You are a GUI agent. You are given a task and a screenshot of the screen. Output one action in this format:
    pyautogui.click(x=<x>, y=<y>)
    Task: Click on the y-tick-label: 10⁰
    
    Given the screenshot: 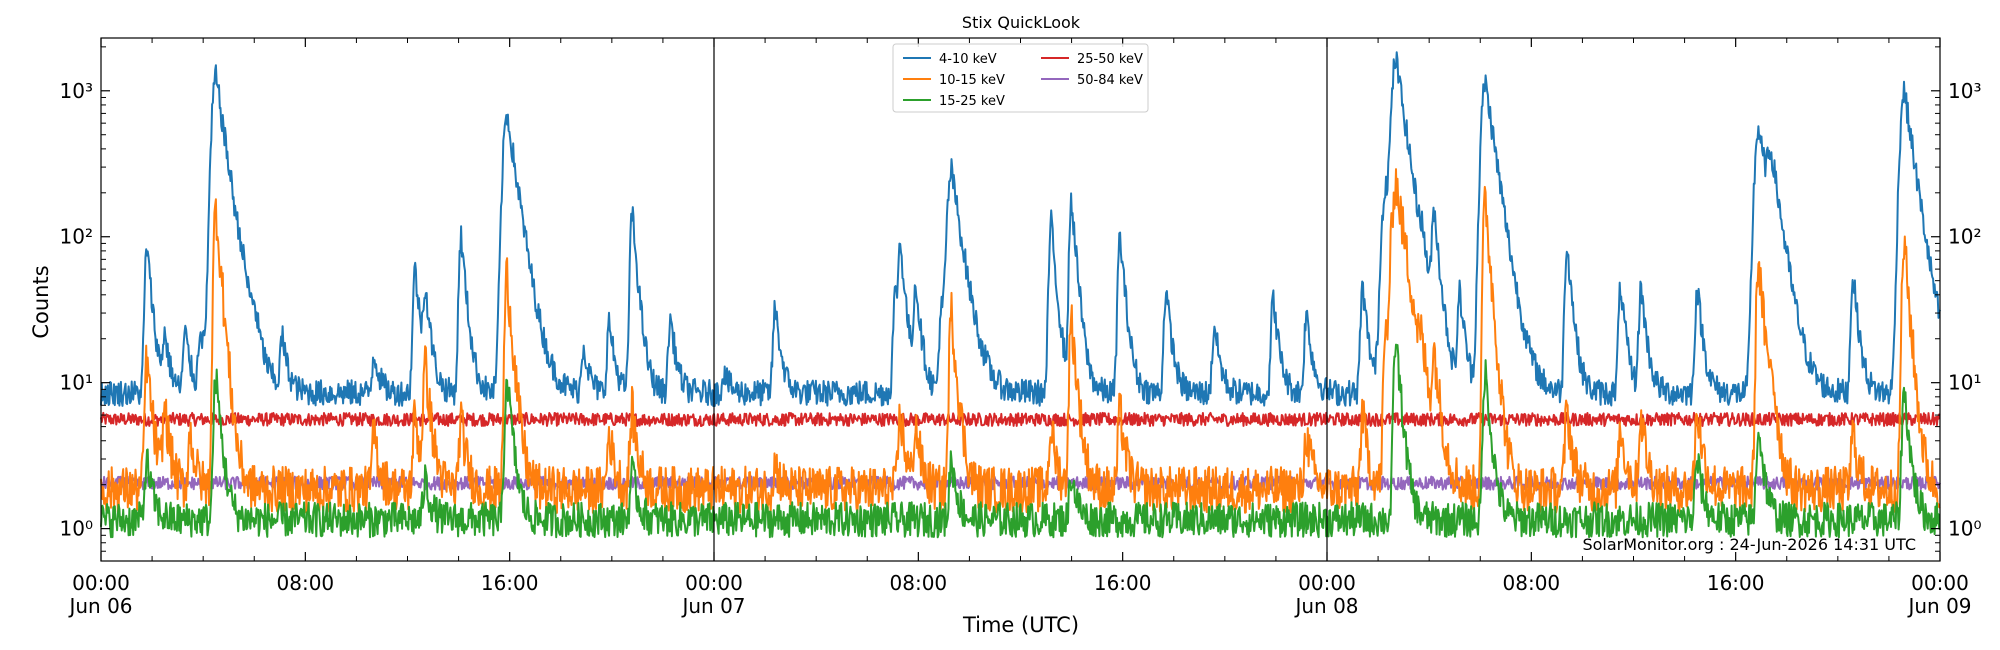 What is the action you would take?
    pyautogui.click(x=76, y=529)
    